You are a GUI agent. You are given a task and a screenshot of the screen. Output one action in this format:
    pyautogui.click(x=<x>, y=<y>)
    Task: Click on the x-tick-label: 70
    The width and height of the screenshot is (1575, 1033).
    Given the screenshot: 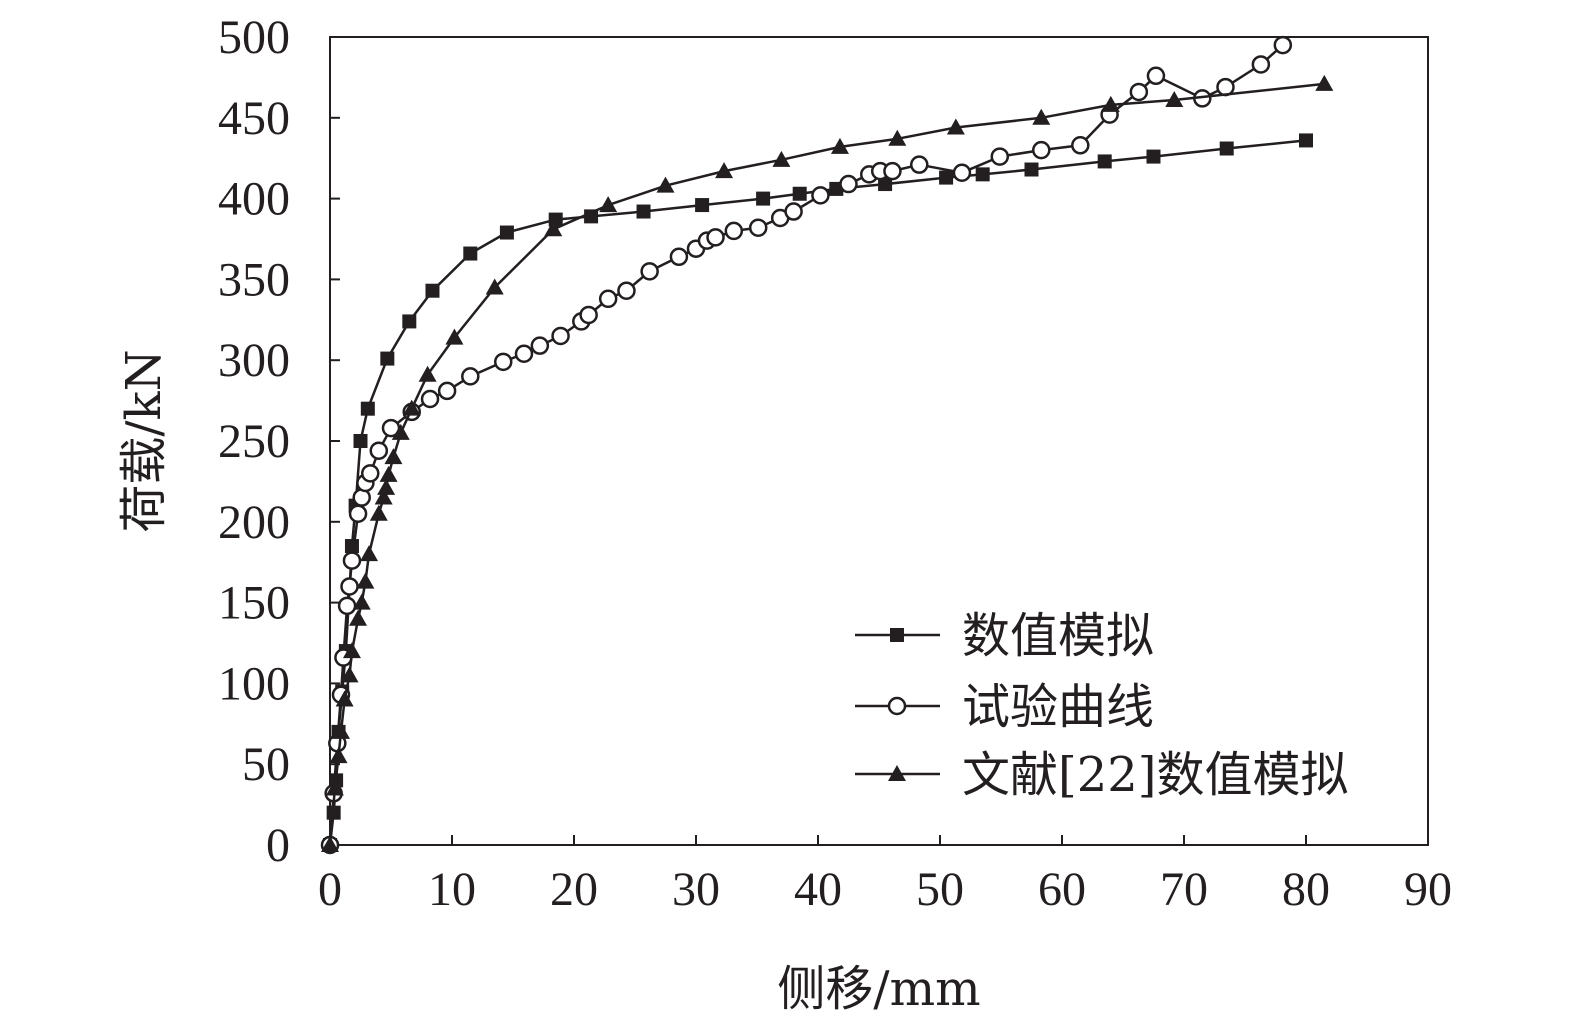 What is the action you would take?
    pyautogui.click(x=1184, y=889)
    